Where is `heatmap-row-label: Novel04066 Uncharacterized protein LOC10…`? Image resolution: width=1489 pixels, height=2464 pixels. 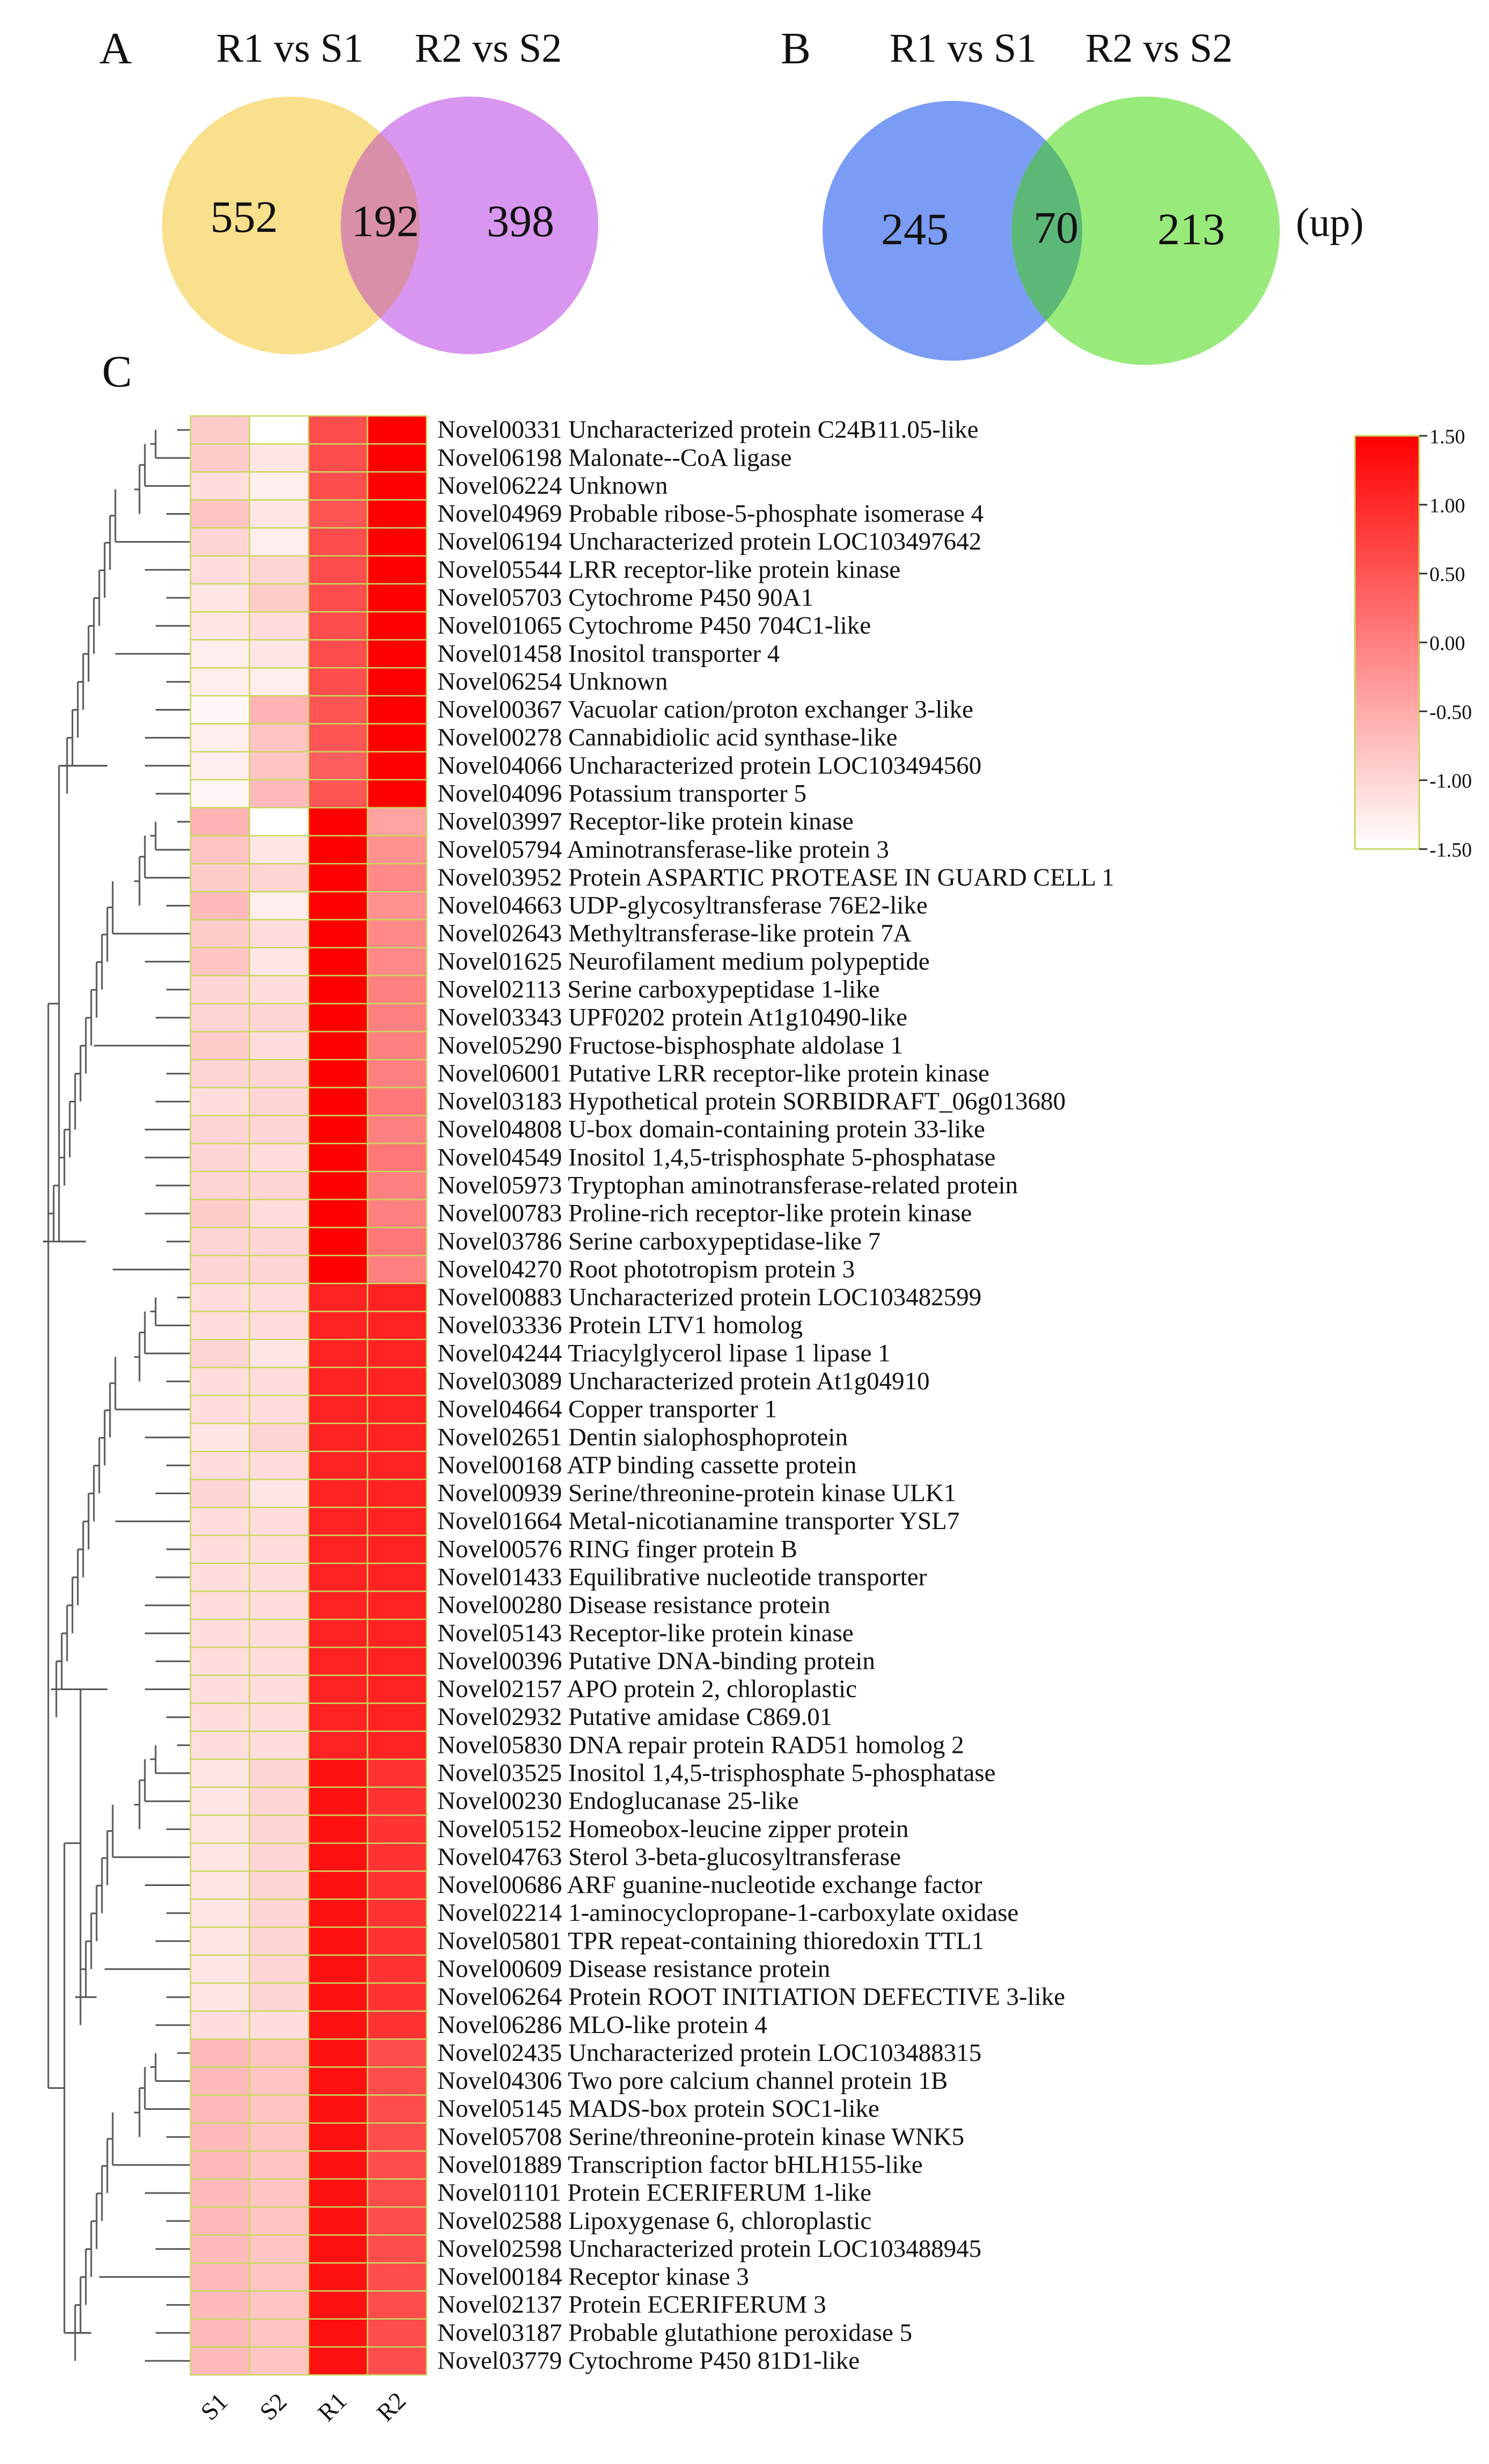 heatmap-row-label: Novel04066 Uncharacterized protein LOC10… is located at coordinates (709, 765).